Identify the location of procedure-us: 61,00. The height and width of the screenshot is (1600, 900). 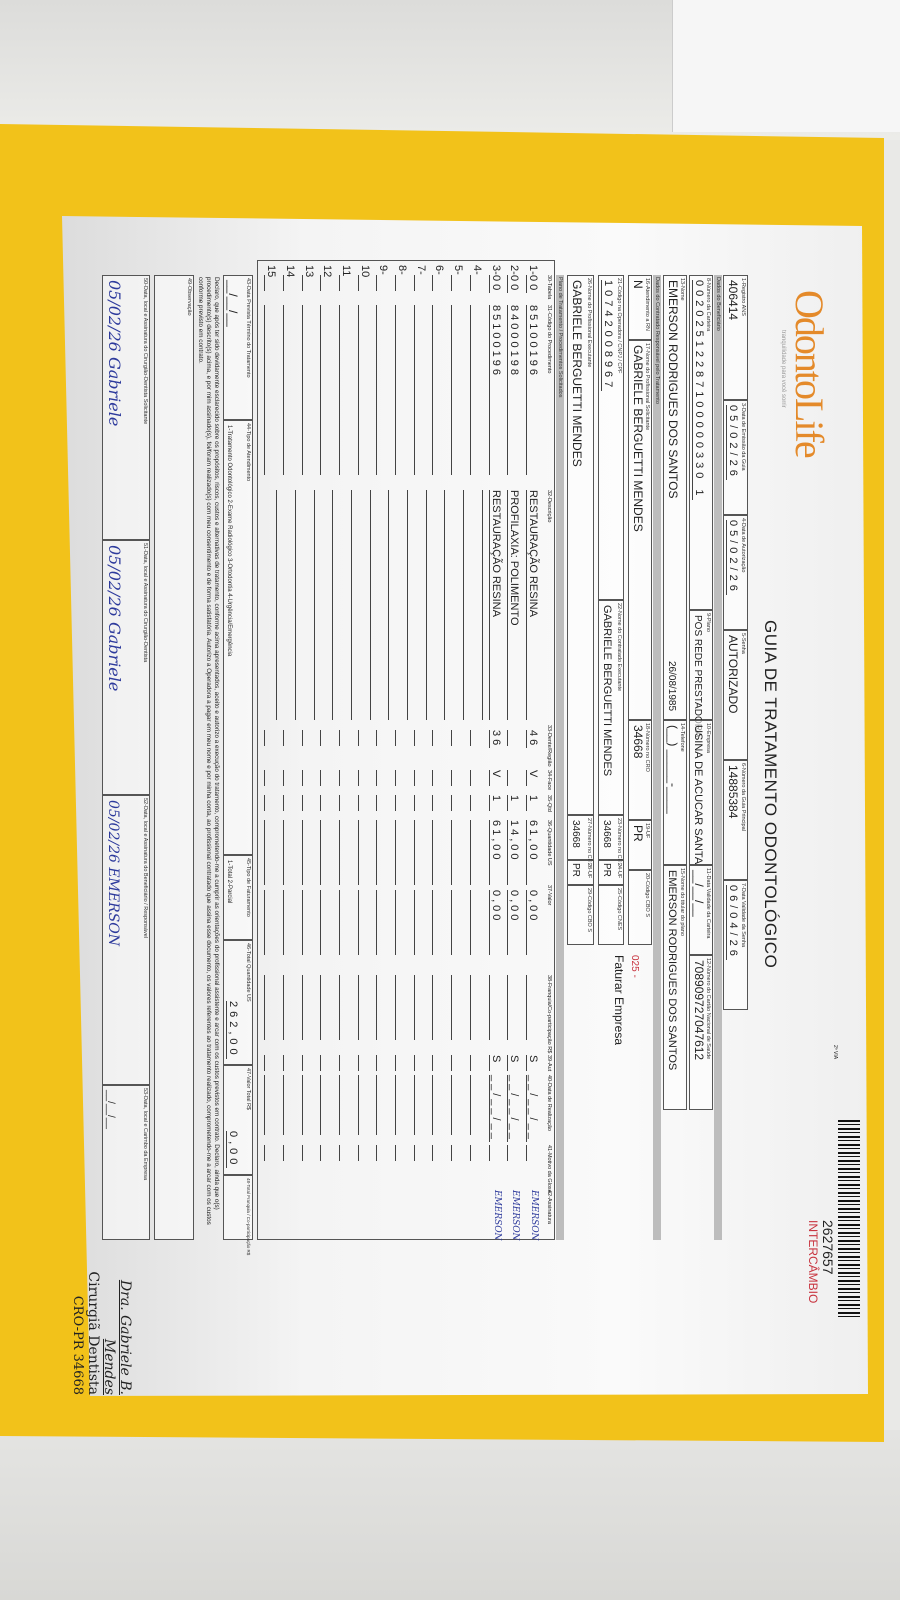
(532, 852).